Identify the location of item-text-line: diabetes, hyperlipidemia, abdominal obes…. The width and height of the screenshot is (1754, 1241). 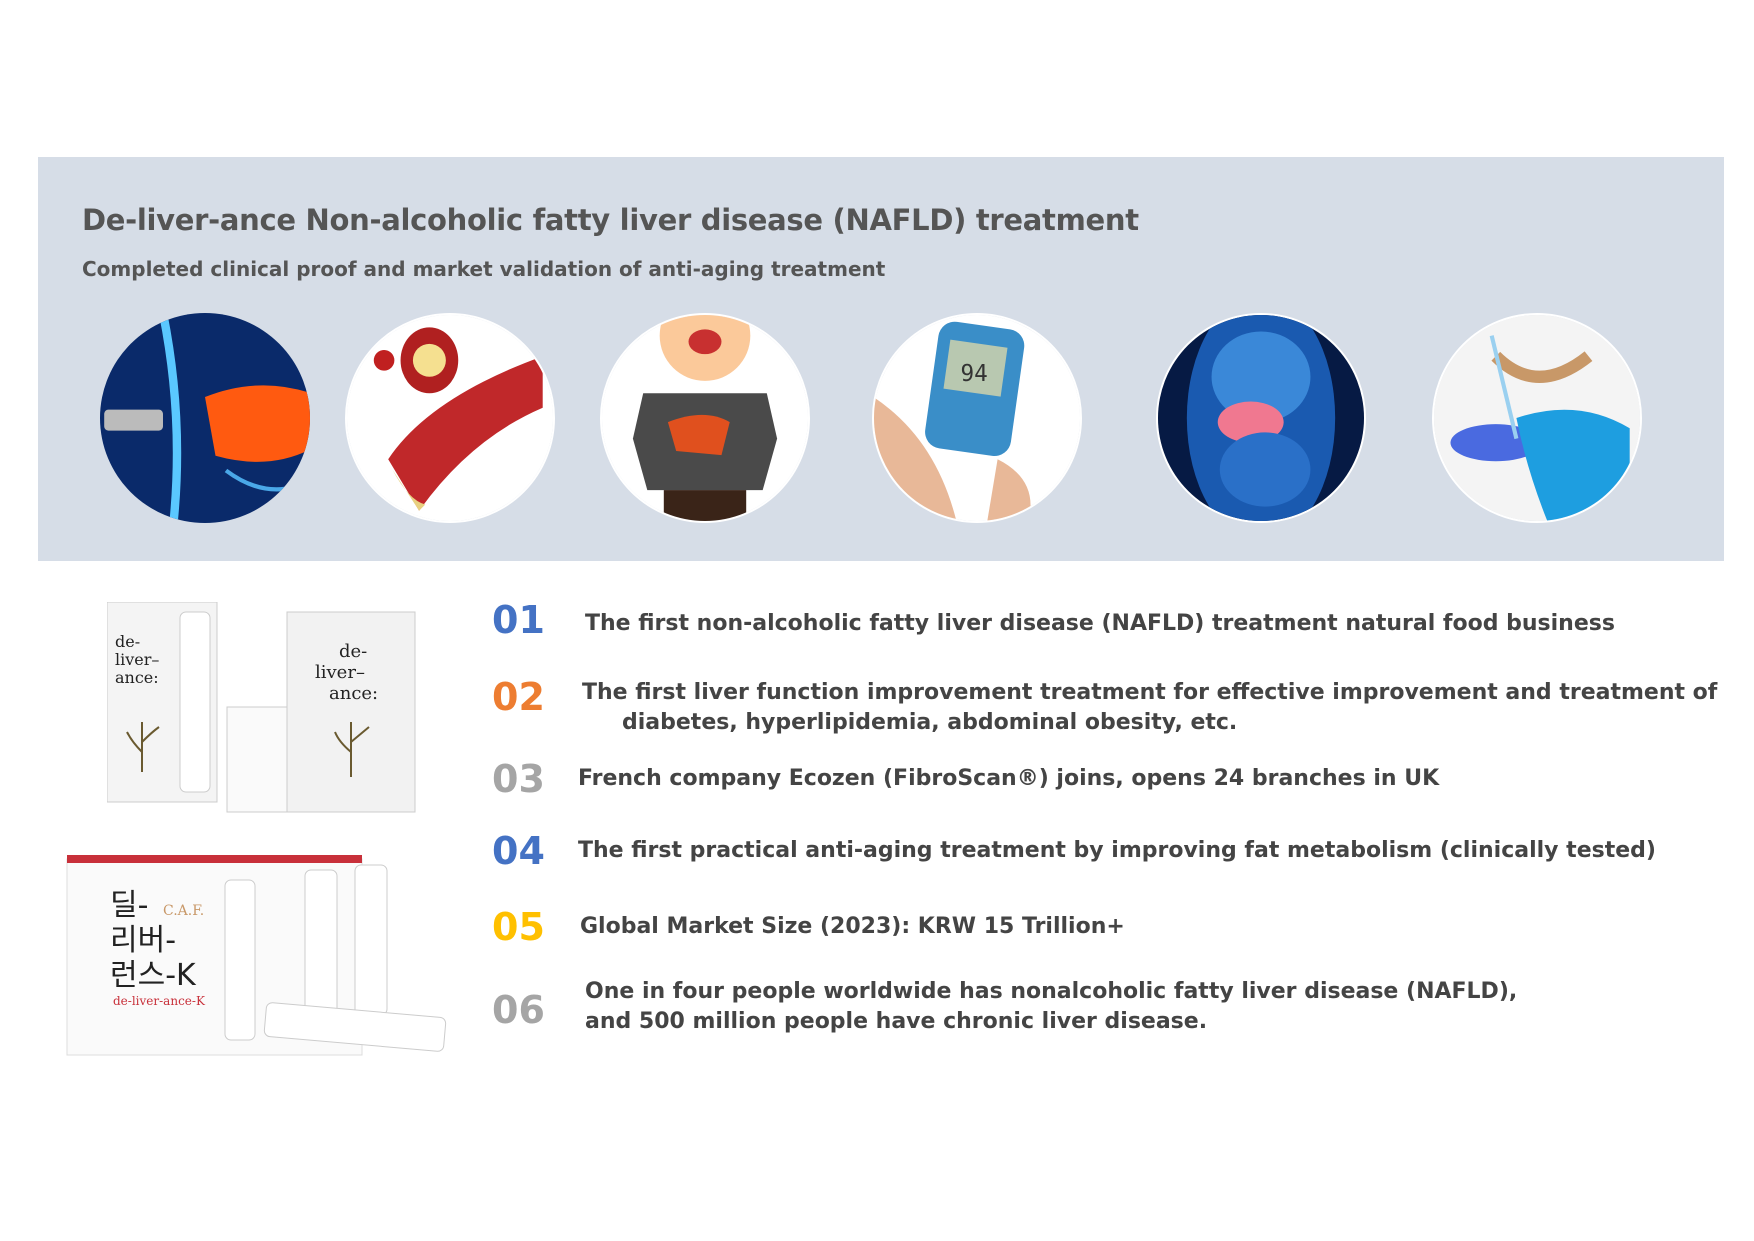
(930, 722).